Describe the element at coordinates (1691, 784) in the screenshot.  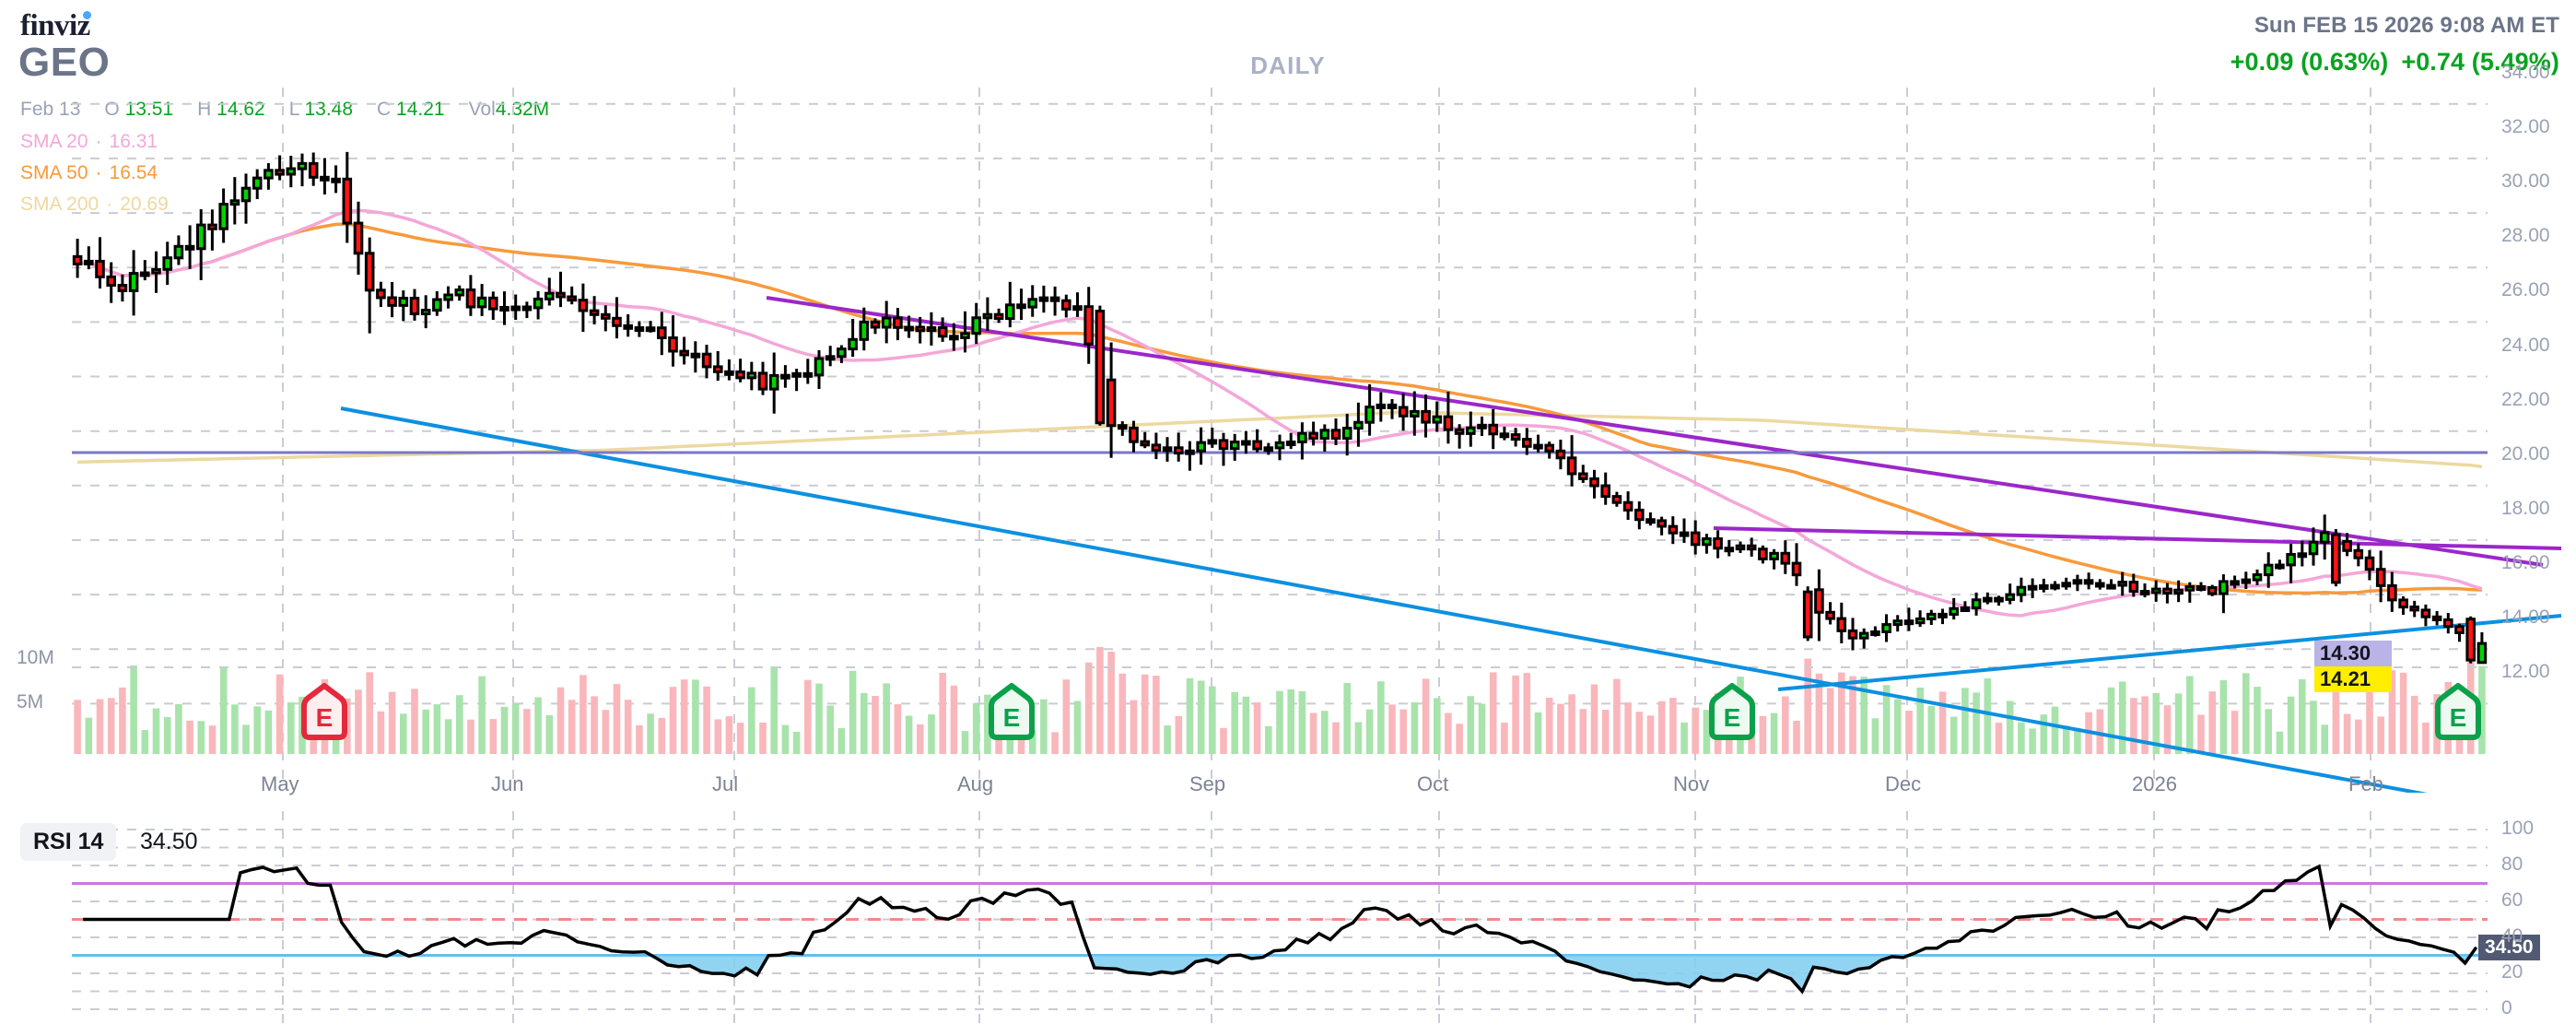
I see `date-axis-tick: Nov` at that location.